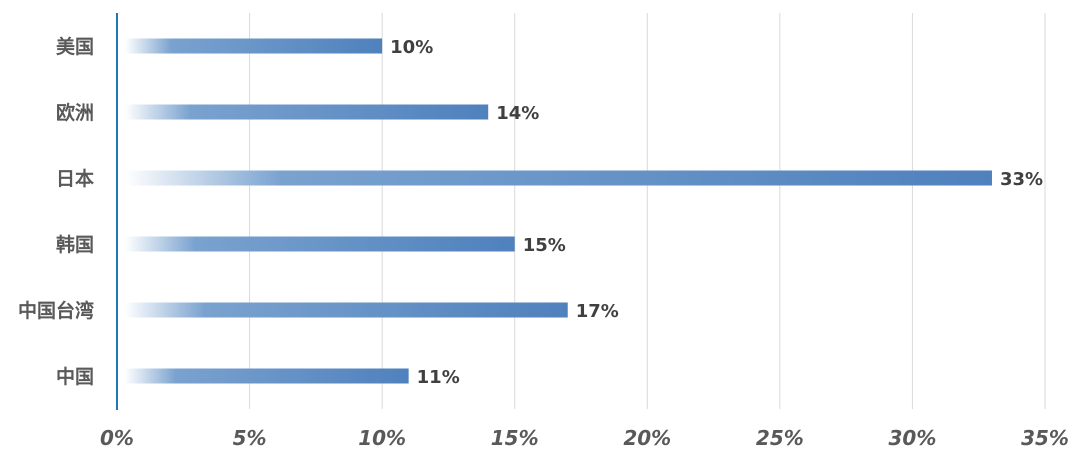 The height and width of the screenshot is (464, 1080). Describe the element at coordinates (75, 376) in the screenshot. I see `category-label: 中国` at that location.